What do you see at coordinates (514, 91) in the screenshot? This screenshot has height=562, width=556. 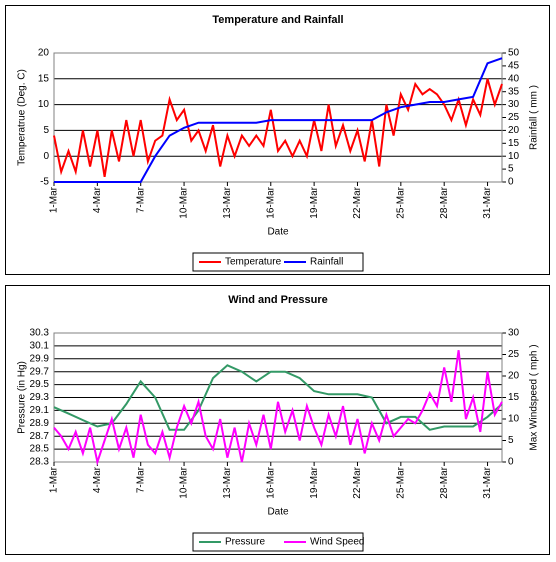 I see `y2-tick-label: 35` at bounding box center [514, 91].